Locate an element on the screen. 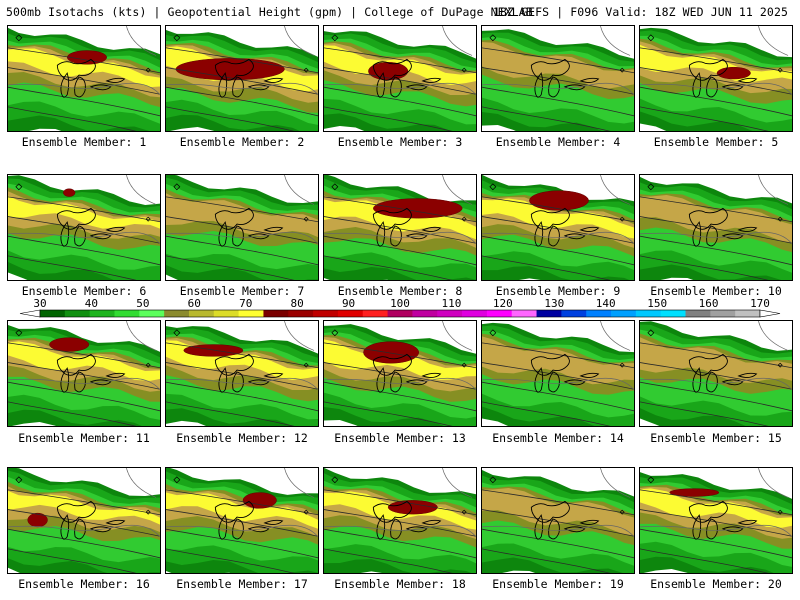 This screenshot has height=600, width=800. colorbar-tick-label: 110 is located at coordinates (451, 303).